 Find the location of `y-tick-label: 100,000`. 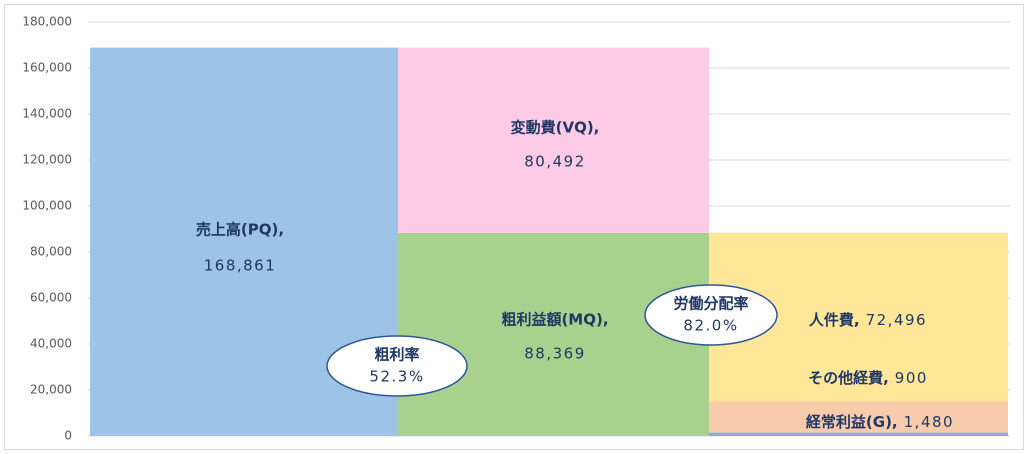

y-tick-label: 100,000 is located at coordinates (47, 206).